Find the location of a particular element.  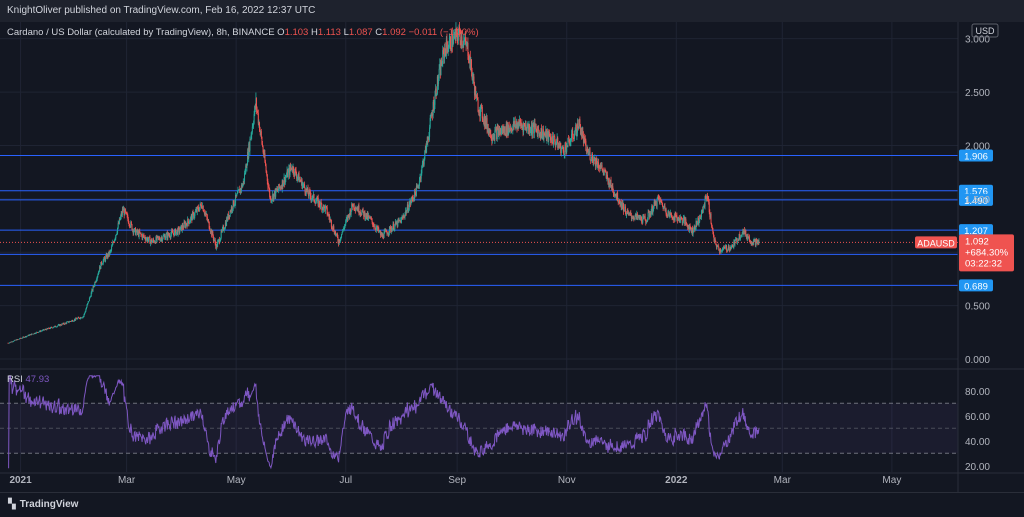

time-axis: 2021 Mar May Jul Sep Nov 2022 Mar May is located at coordinates (455, 480).